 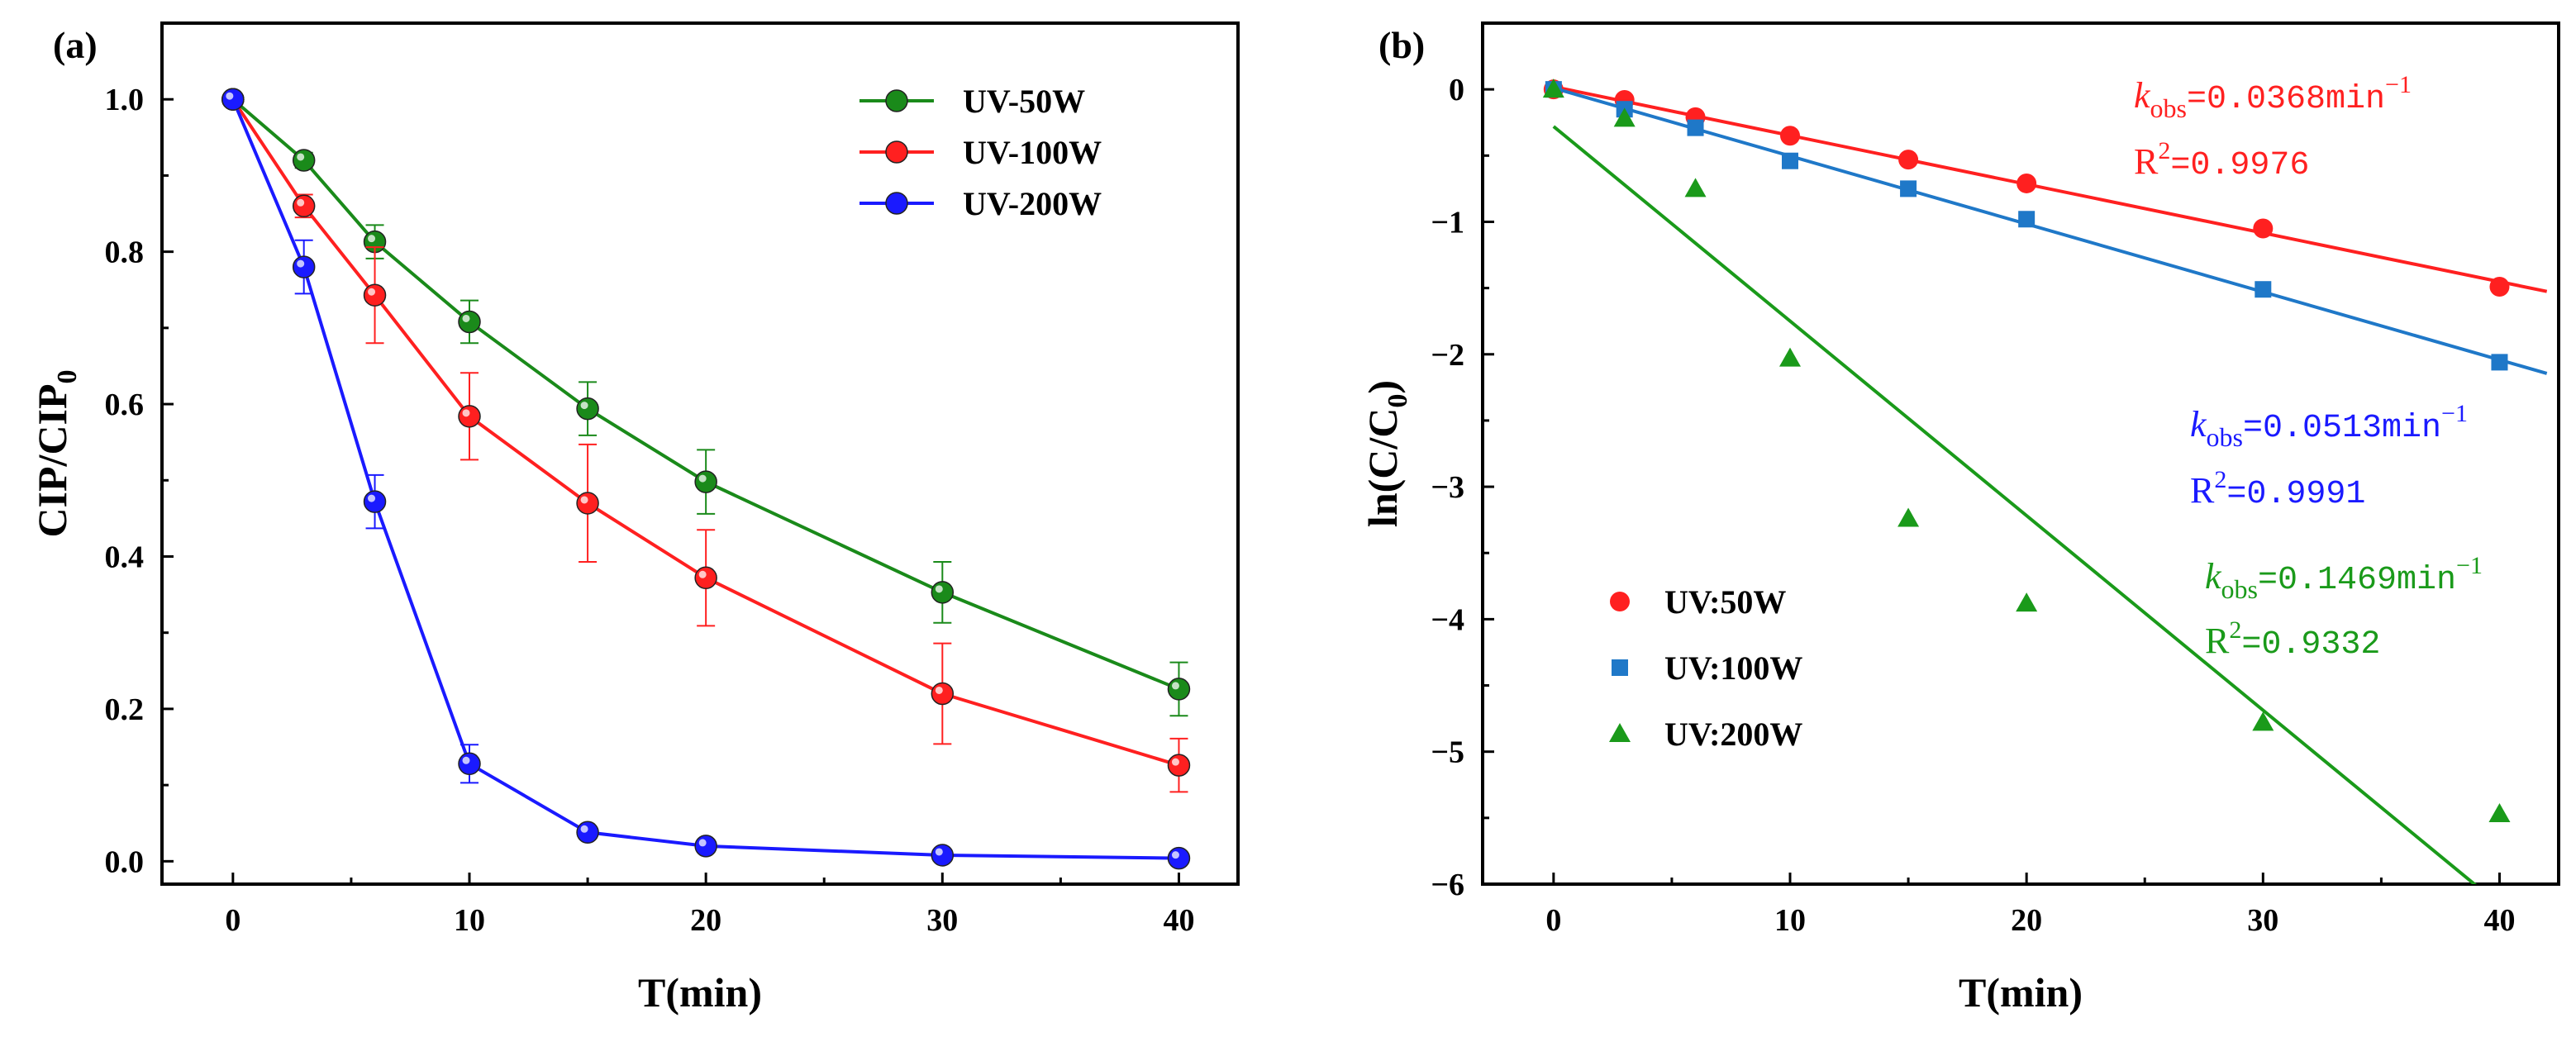 What do you see at coordinates (125, 861) in the screenshot?
I see `a-y-tick-label-0: 0.0` at bounding box center [125, 861].